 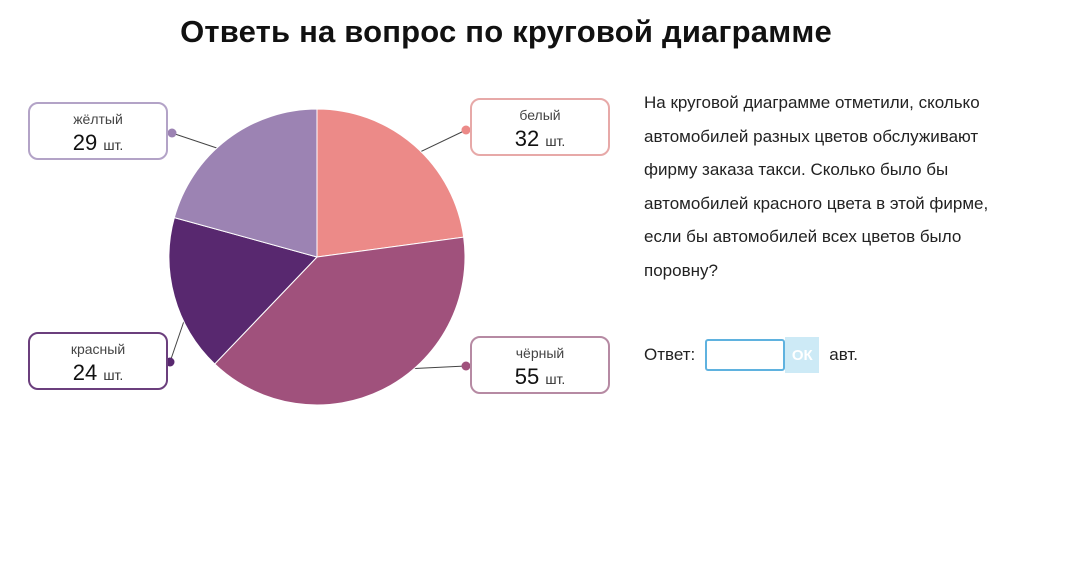 I want to click on callout-red: красный 24 шт., so click(x=98, y=361).